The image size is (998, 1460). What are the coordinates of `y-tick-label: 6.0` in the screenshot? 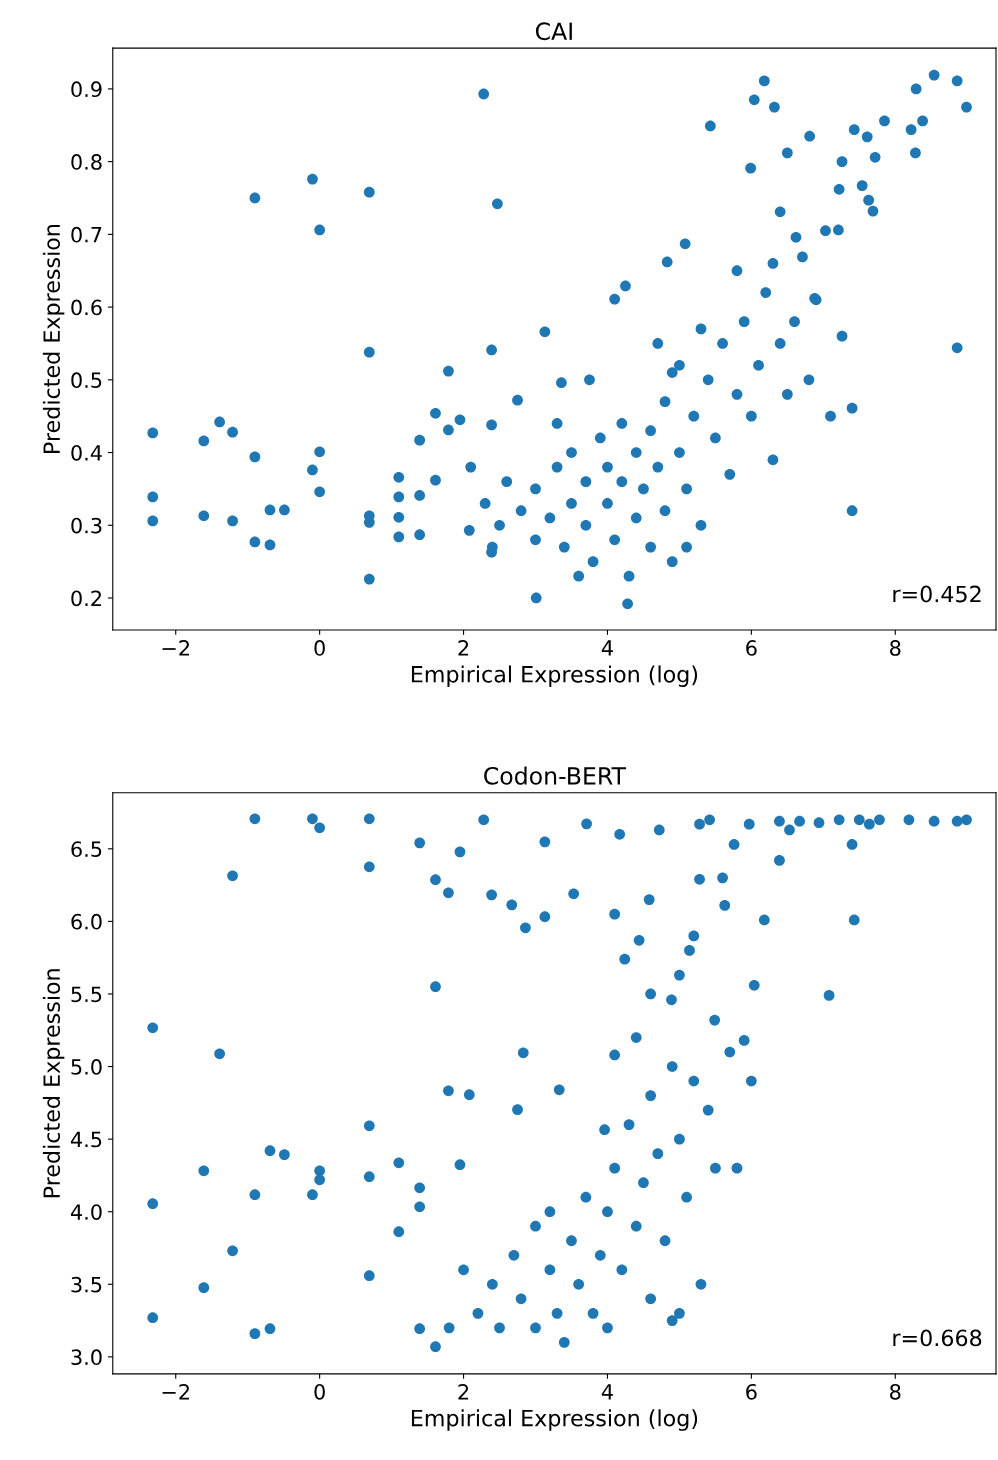 It's located at (86, 921).